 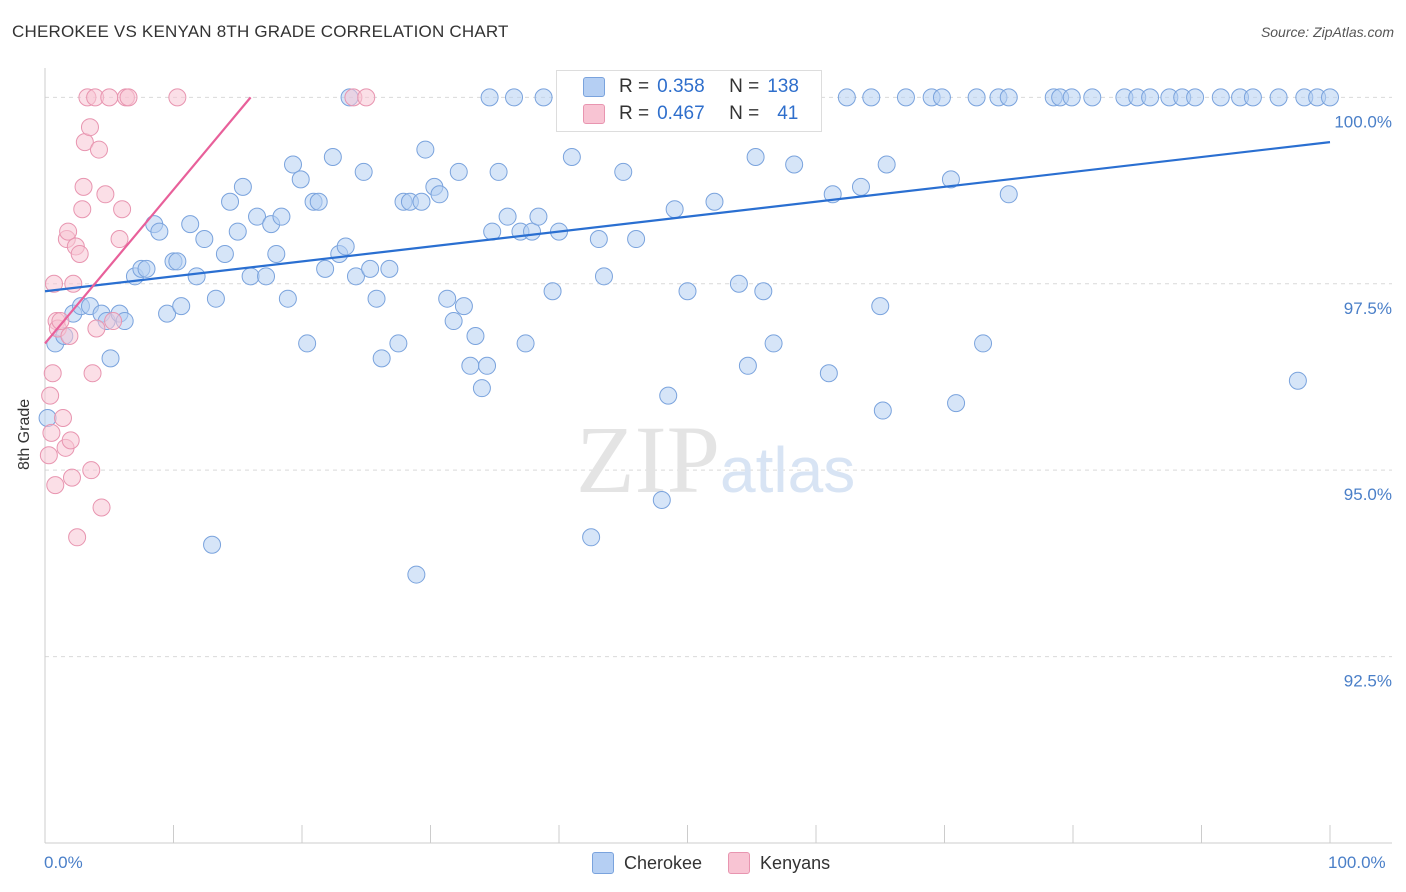 What do you see at coordinates (1363, 401) in the screenshot?
I see `y-tick-labels: 100.0% 97.5% 95.0% 92.5%` at bounding box center [1363, 401].